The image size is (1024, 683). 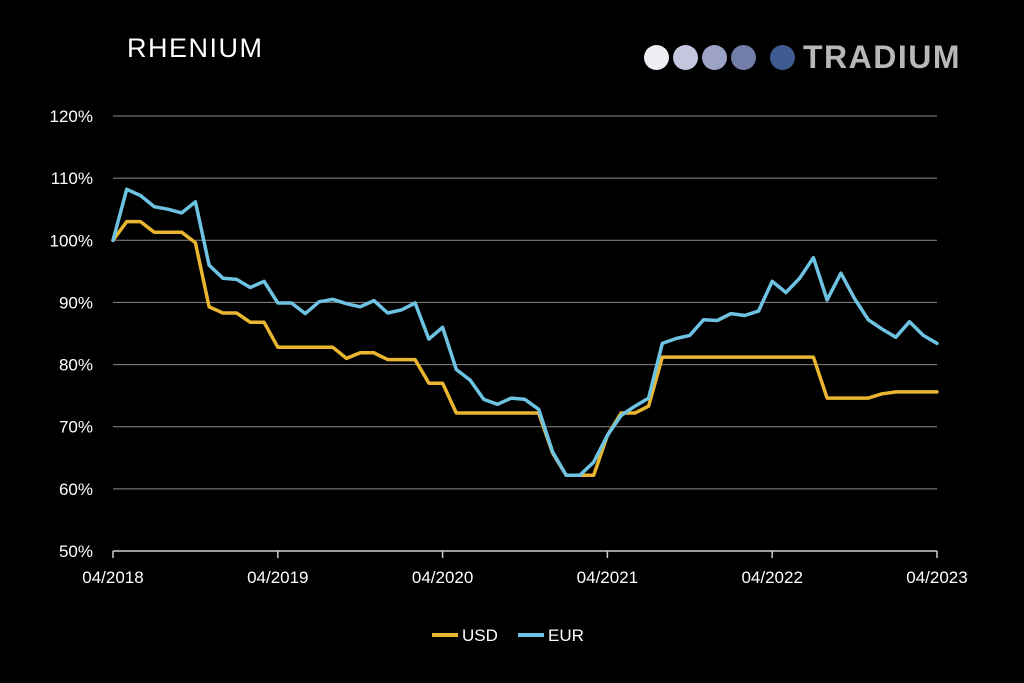 I want to click on y-tick-label: 80%, so click(x=76, y=365).